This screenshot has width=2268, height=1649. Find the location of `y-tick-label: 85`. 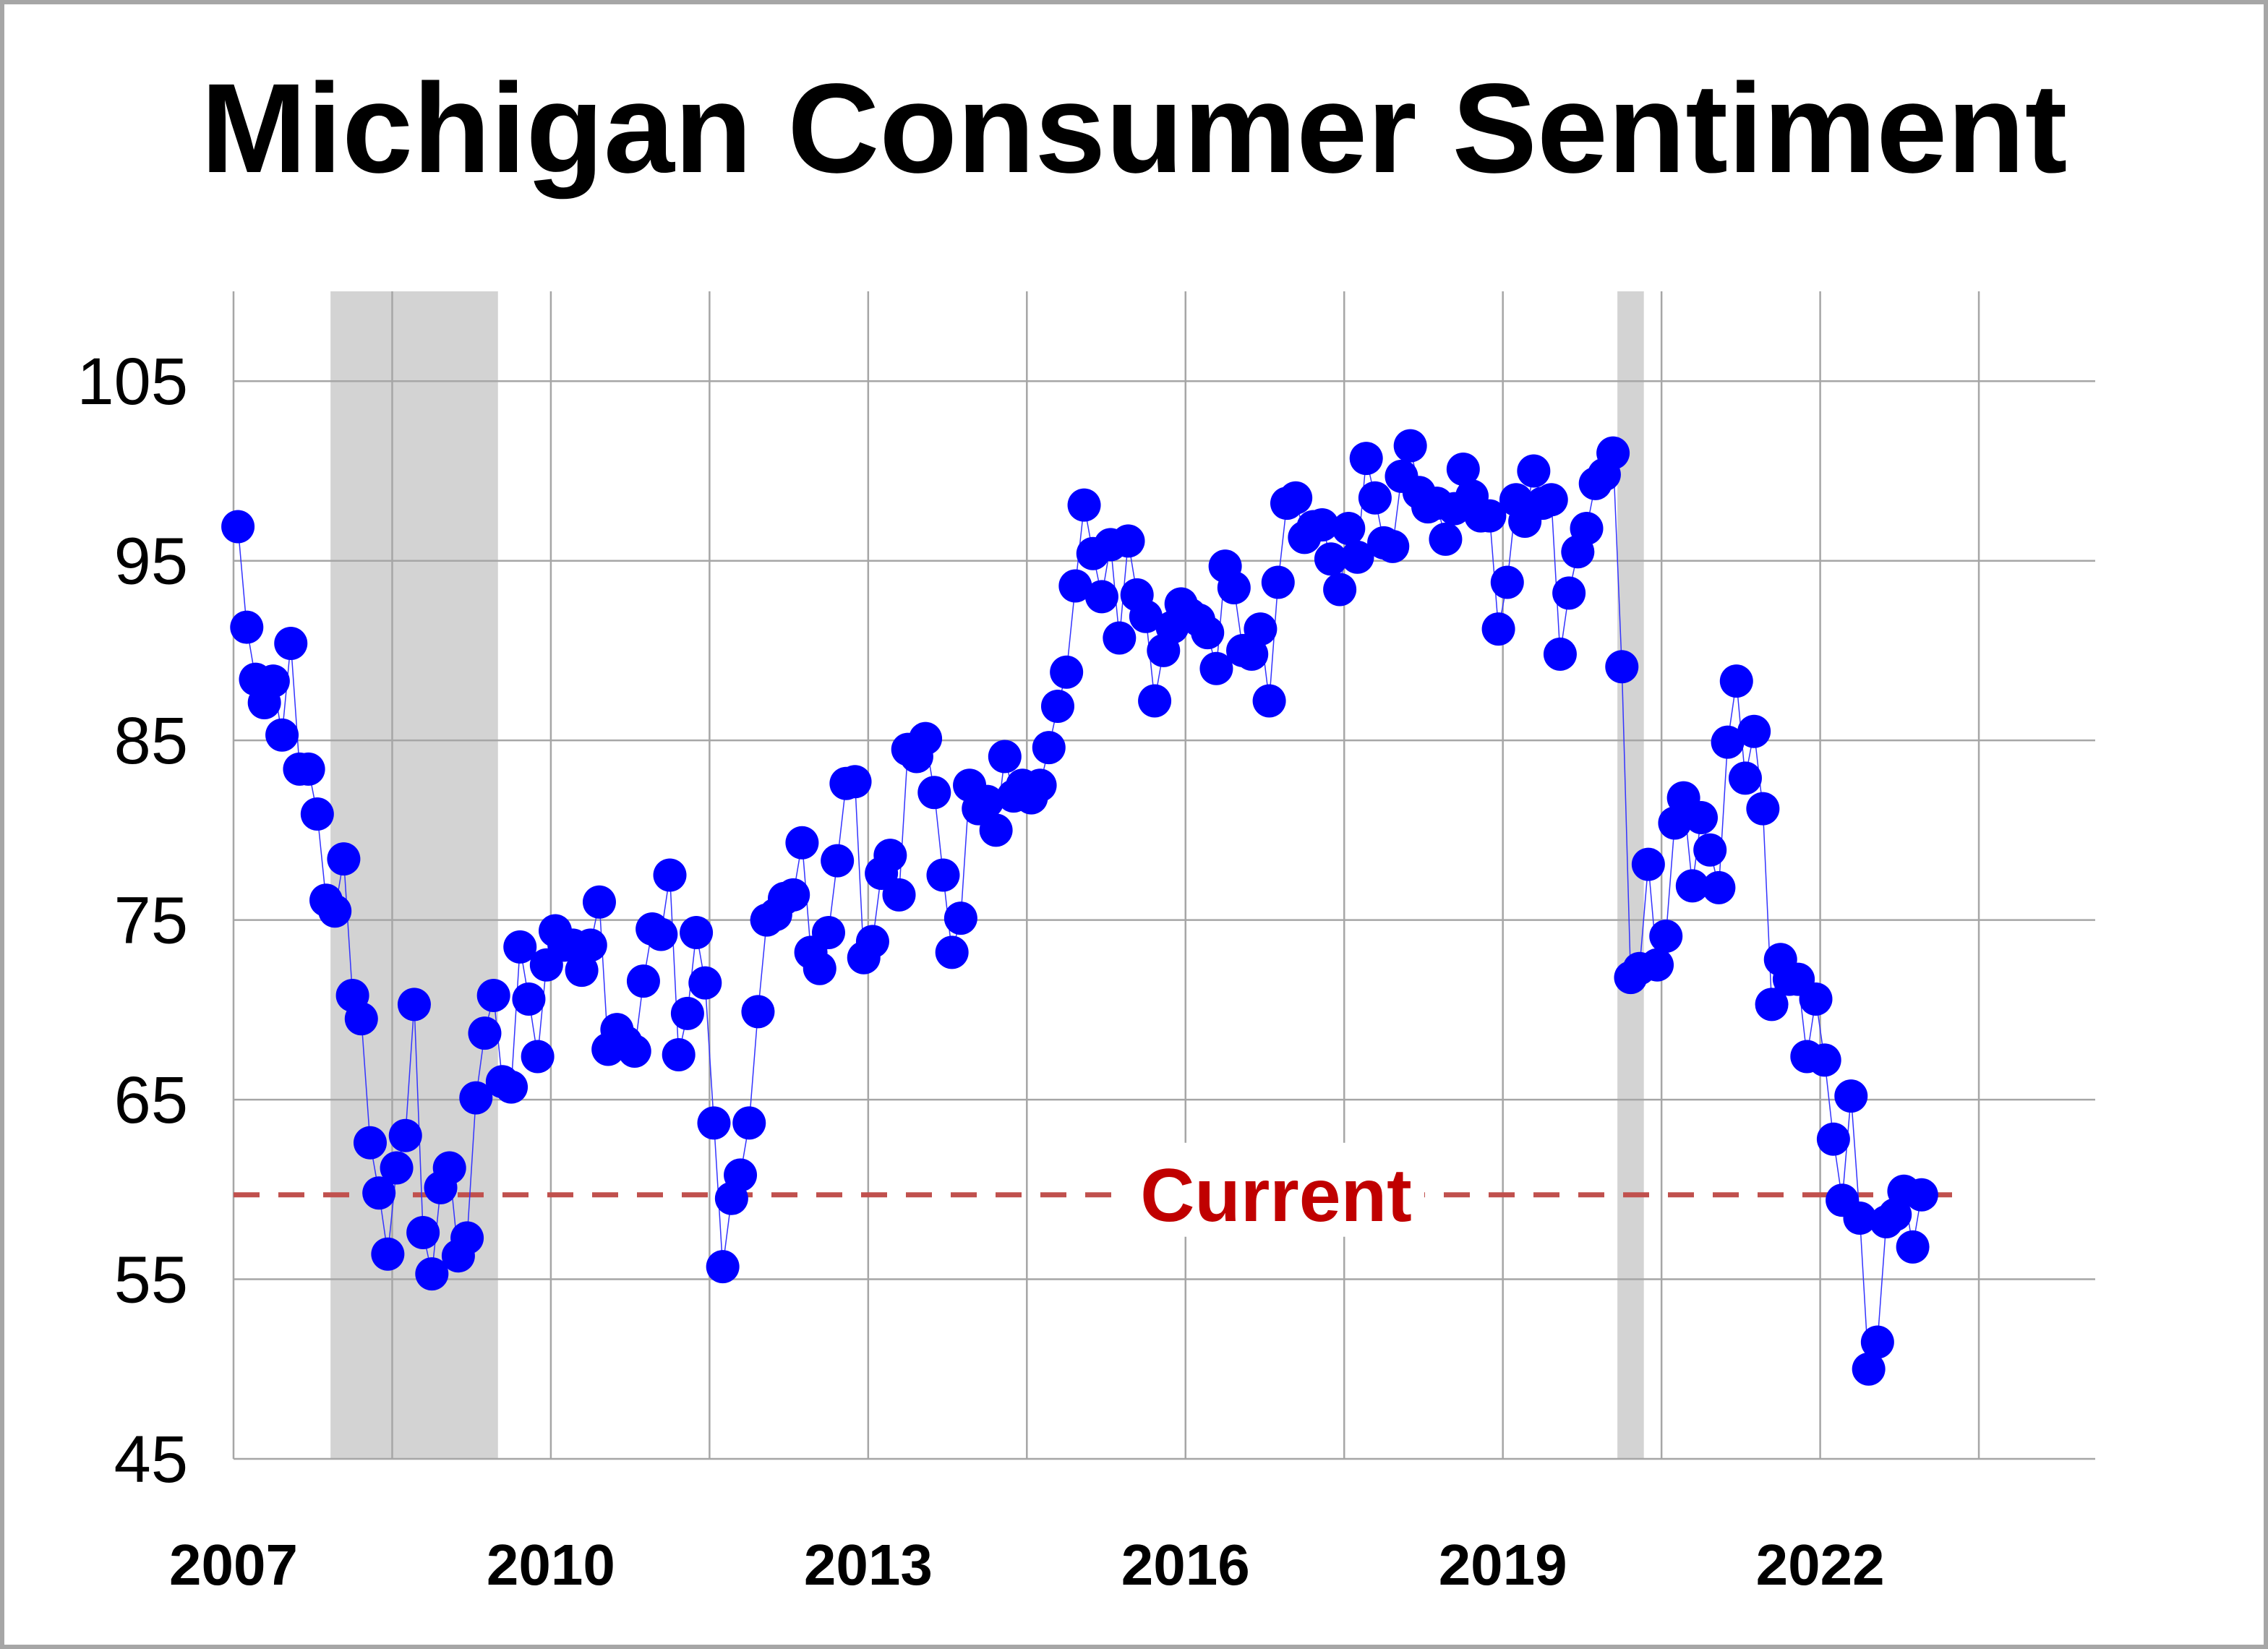

y-tick-label: 85 is located at coordinates (151, 741).